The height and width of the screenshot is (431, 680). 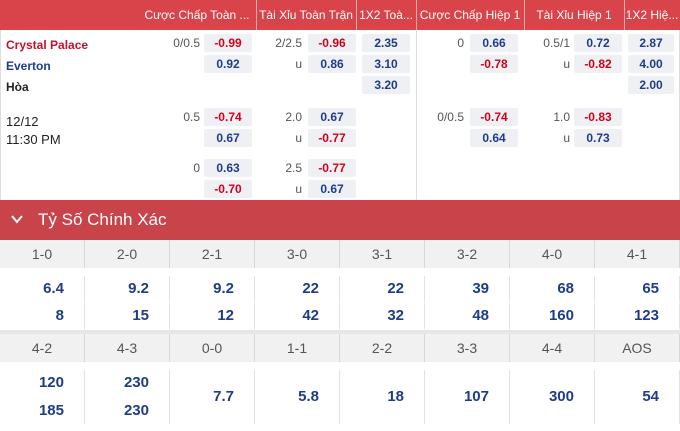 I want to click on odds-cell: -0.78, so click(x=494, y=64).